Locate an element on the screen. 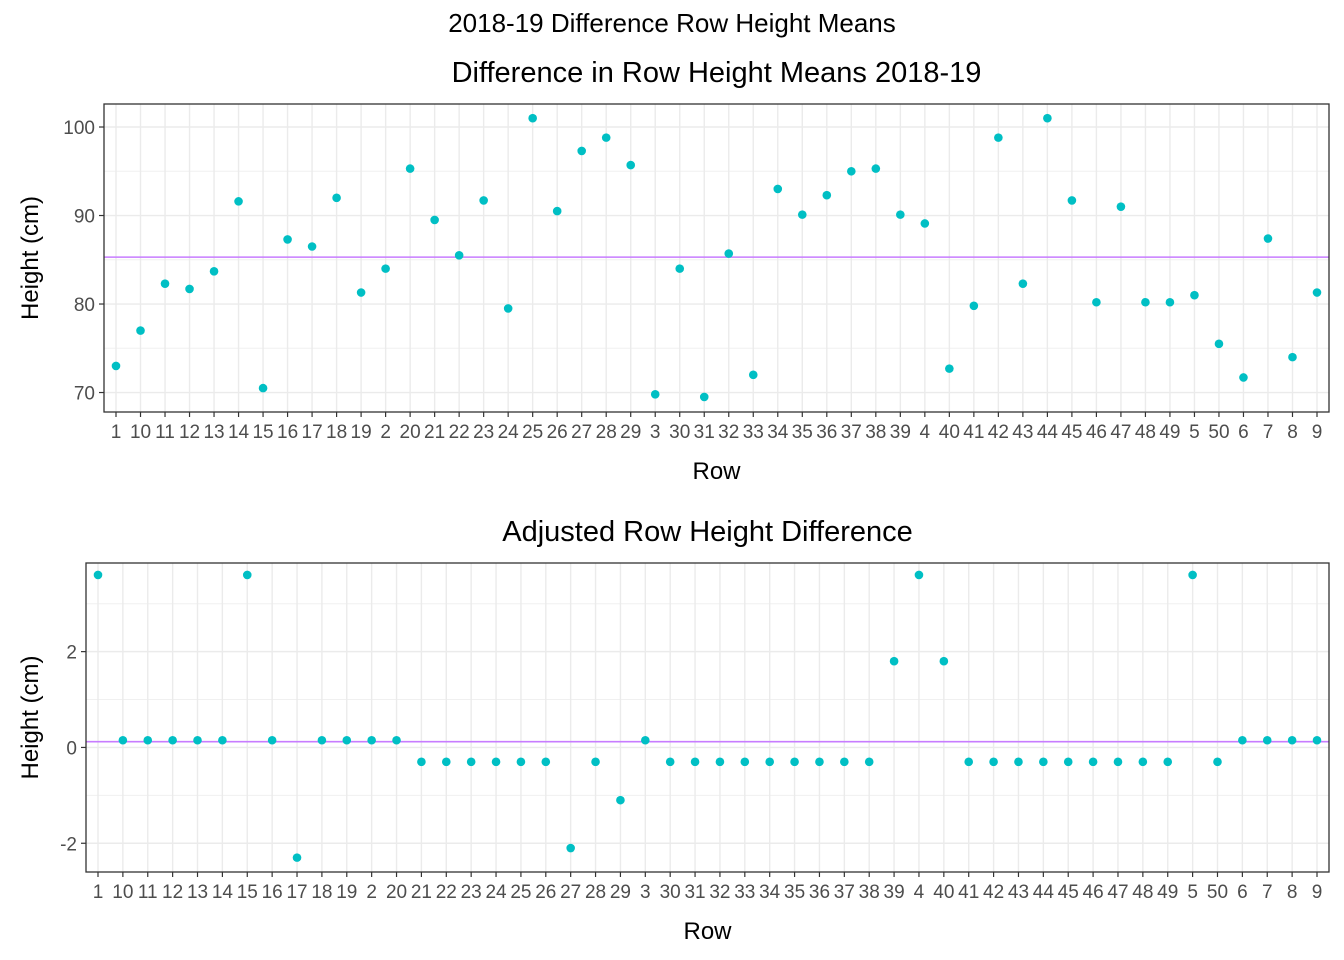  x-tick-label: 31 is located at coordinates (694, 892).